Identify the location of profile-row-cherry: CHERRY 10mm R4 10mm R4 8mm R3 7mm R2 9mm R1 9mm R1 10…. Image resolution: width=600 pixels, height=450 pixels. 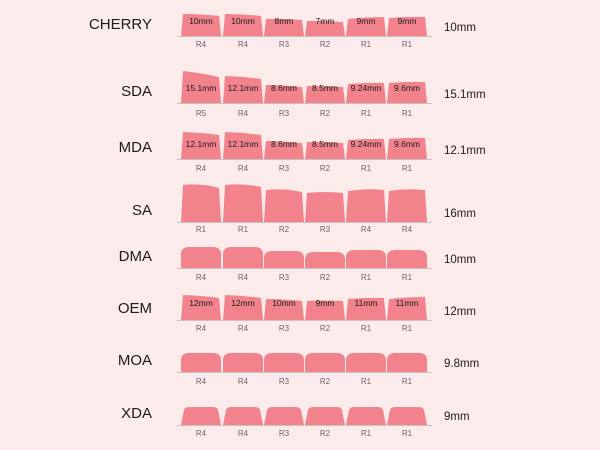
(282, 31).